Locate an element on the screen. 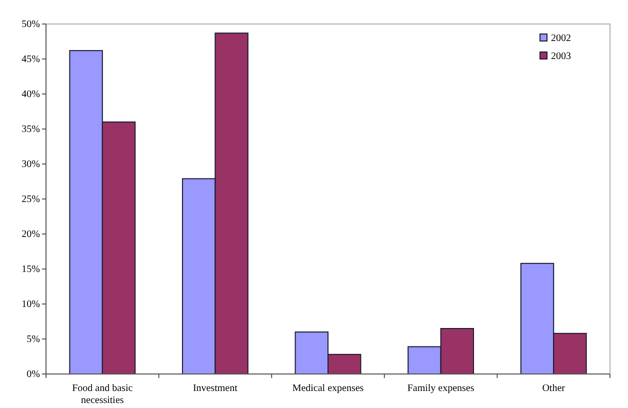 This screenshot has height=408, width=628. y-tick-label: 20% is located at coordinates (31, 234).